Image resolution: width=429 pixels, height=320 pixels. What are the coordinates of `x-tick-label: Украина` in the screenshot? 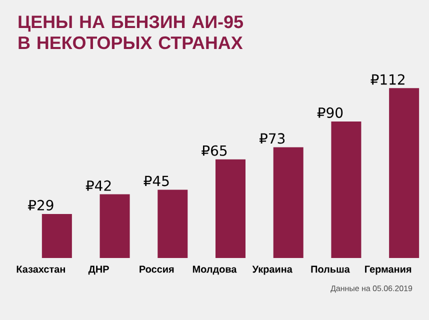 It's located at (272, 270).